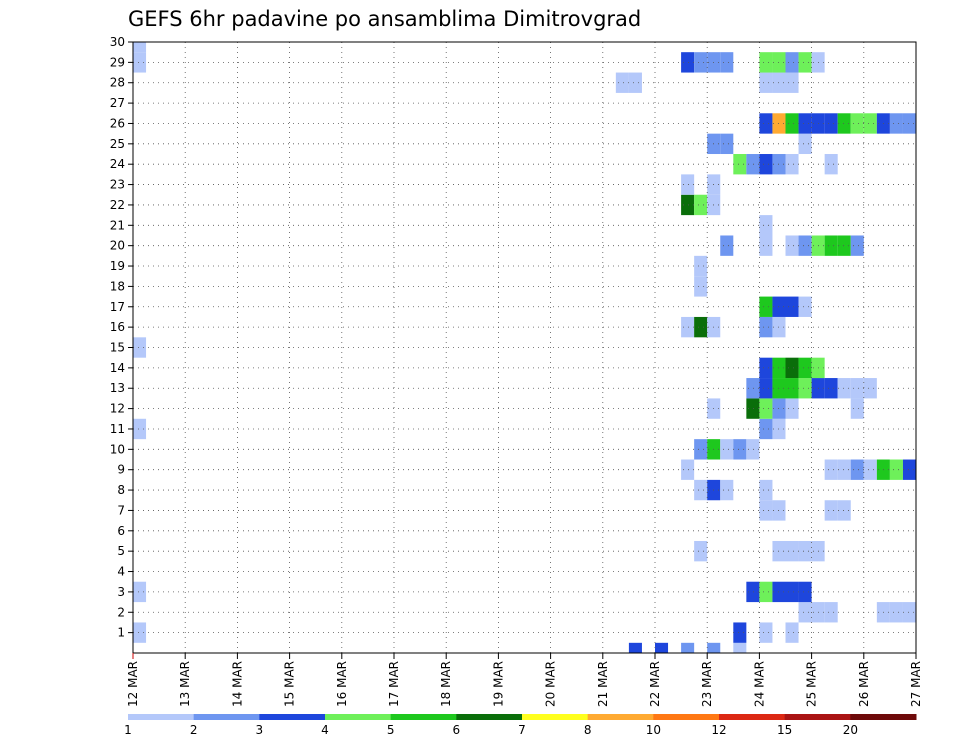 This screenshot has height=742, width=960. What do you see at coordinates (394, 684) in the screenshot?
I see `x-tick-label-5: 17 MAR` at bounding box center [394, 684].